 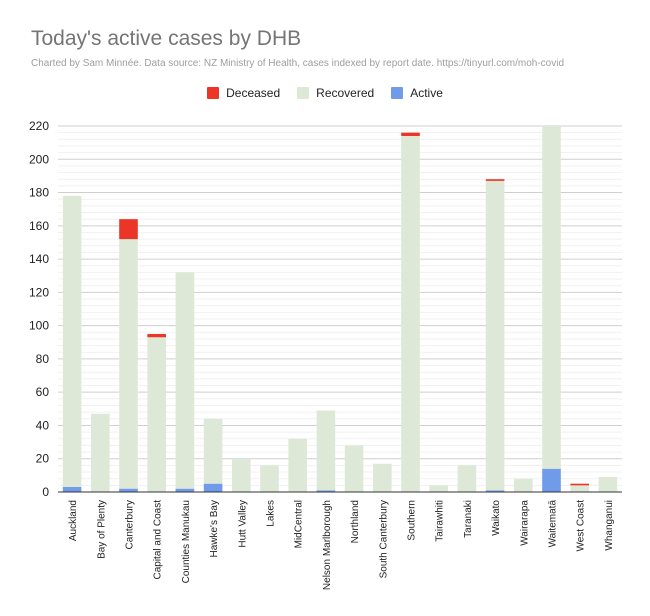 I want to click on y-tick-label: 140, so click(x=39, y=259).